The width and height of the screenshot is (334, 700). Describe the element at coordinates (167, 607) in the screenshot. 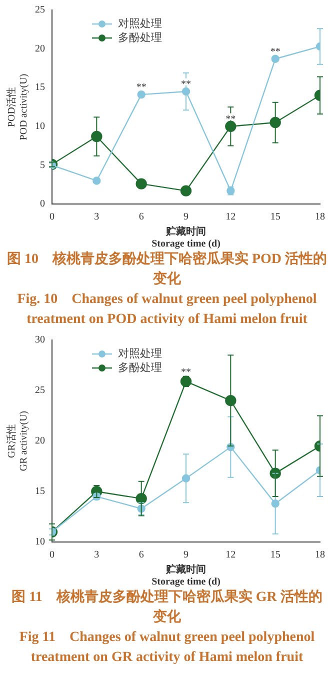

I see `caption: 图 11 核桃青皮多酚处理下哈密瓜果实 GR 活性的变化` at that location.